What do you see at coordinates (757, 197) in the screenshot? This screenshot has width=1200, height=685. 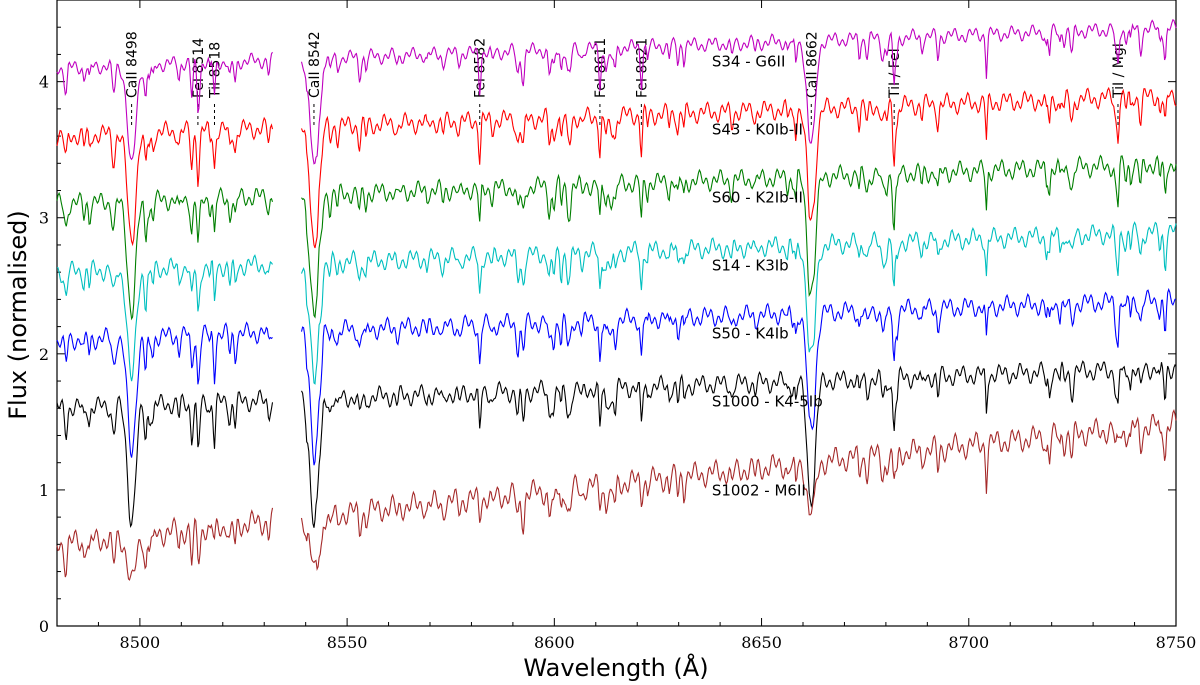 I see `series-label: S60 - K2Ib-II` at bounding box center [757, 197].